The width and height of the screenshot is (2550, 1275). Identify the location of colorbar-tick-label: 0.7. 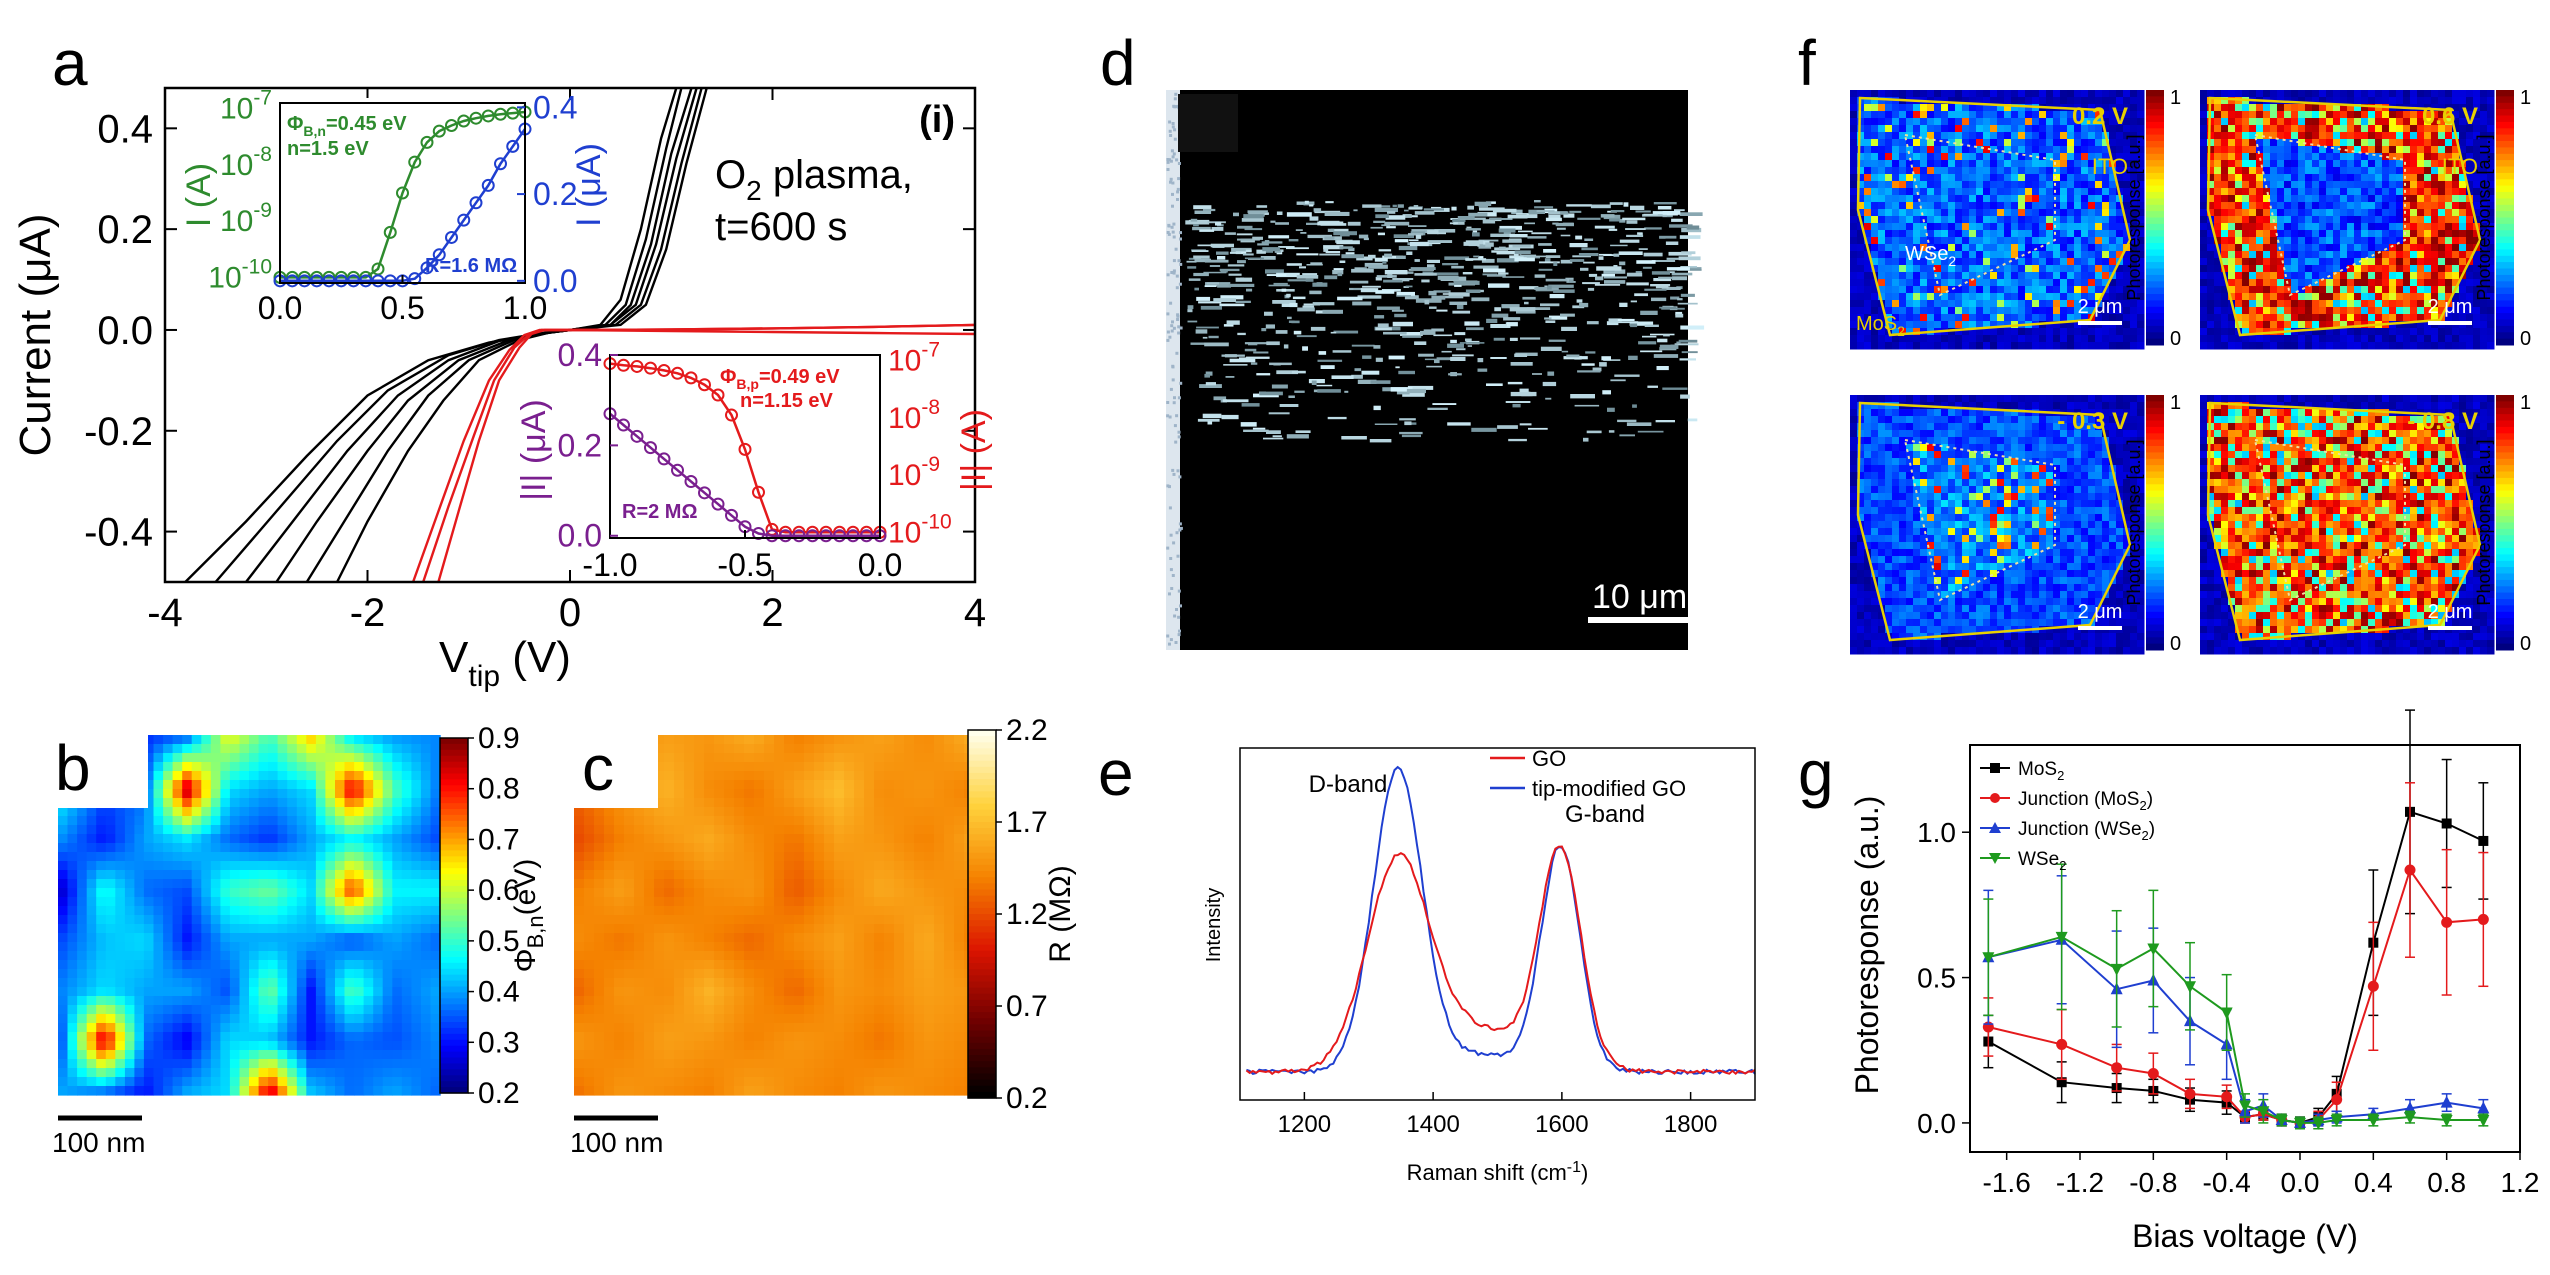
(1027, 1006).